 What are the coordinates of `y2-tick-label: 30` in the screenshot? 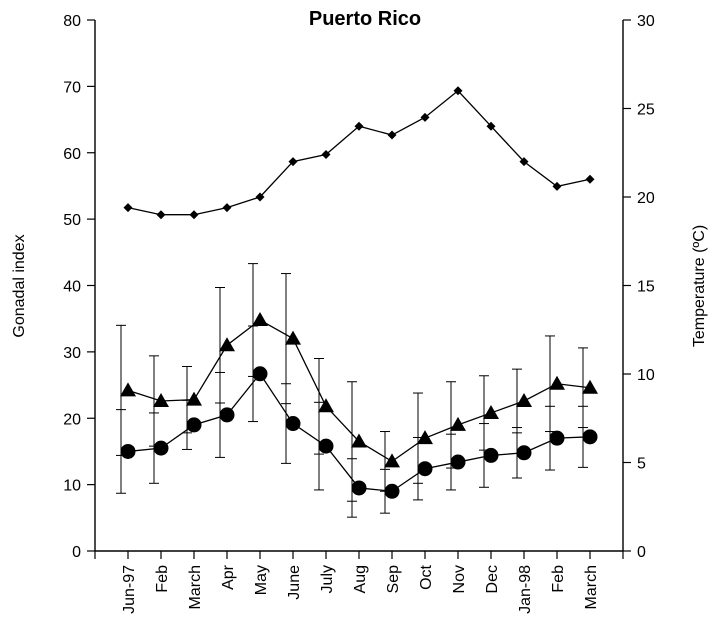 It's located at (646, 21).